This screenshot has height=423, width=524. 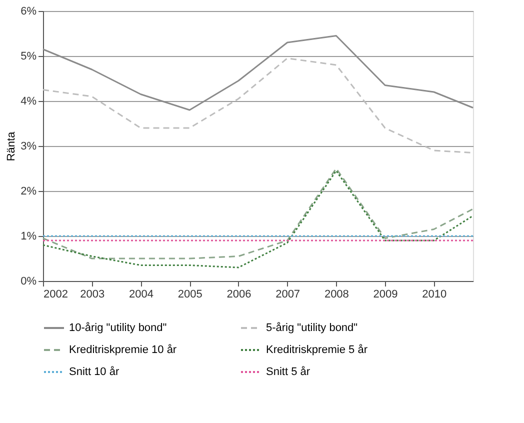 I want to click on y-tick-label: 3%, so click(x=28, y=146).